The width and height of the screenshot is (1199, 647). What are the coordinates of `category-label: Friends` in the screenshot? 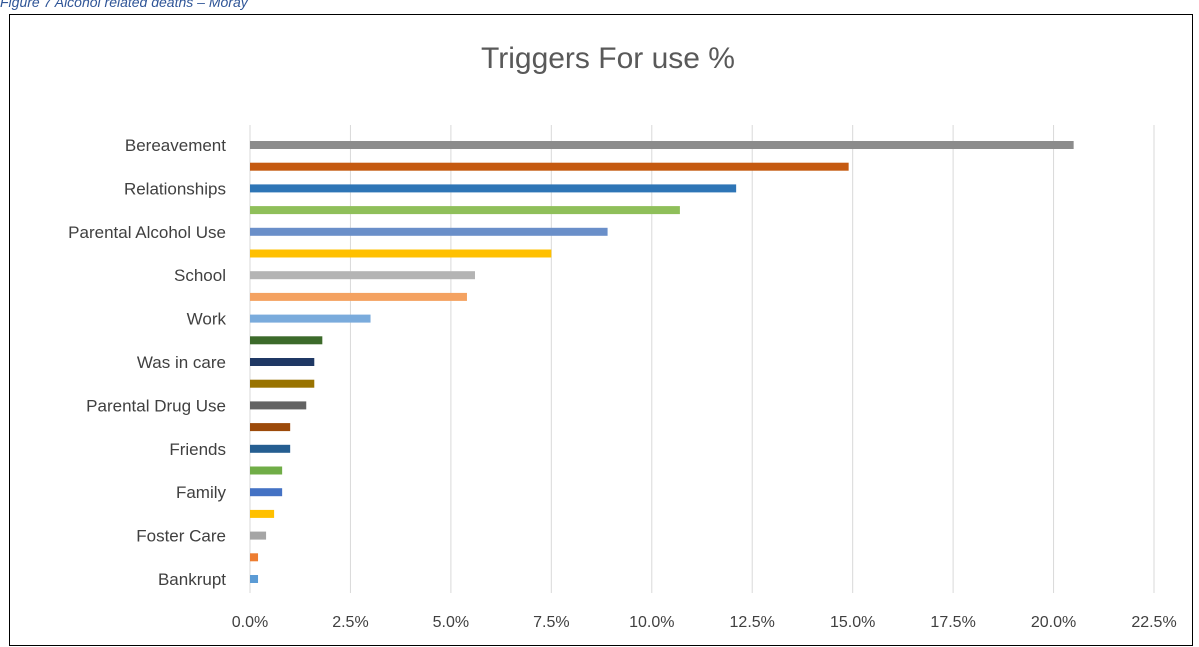 It's located at (197, 449).